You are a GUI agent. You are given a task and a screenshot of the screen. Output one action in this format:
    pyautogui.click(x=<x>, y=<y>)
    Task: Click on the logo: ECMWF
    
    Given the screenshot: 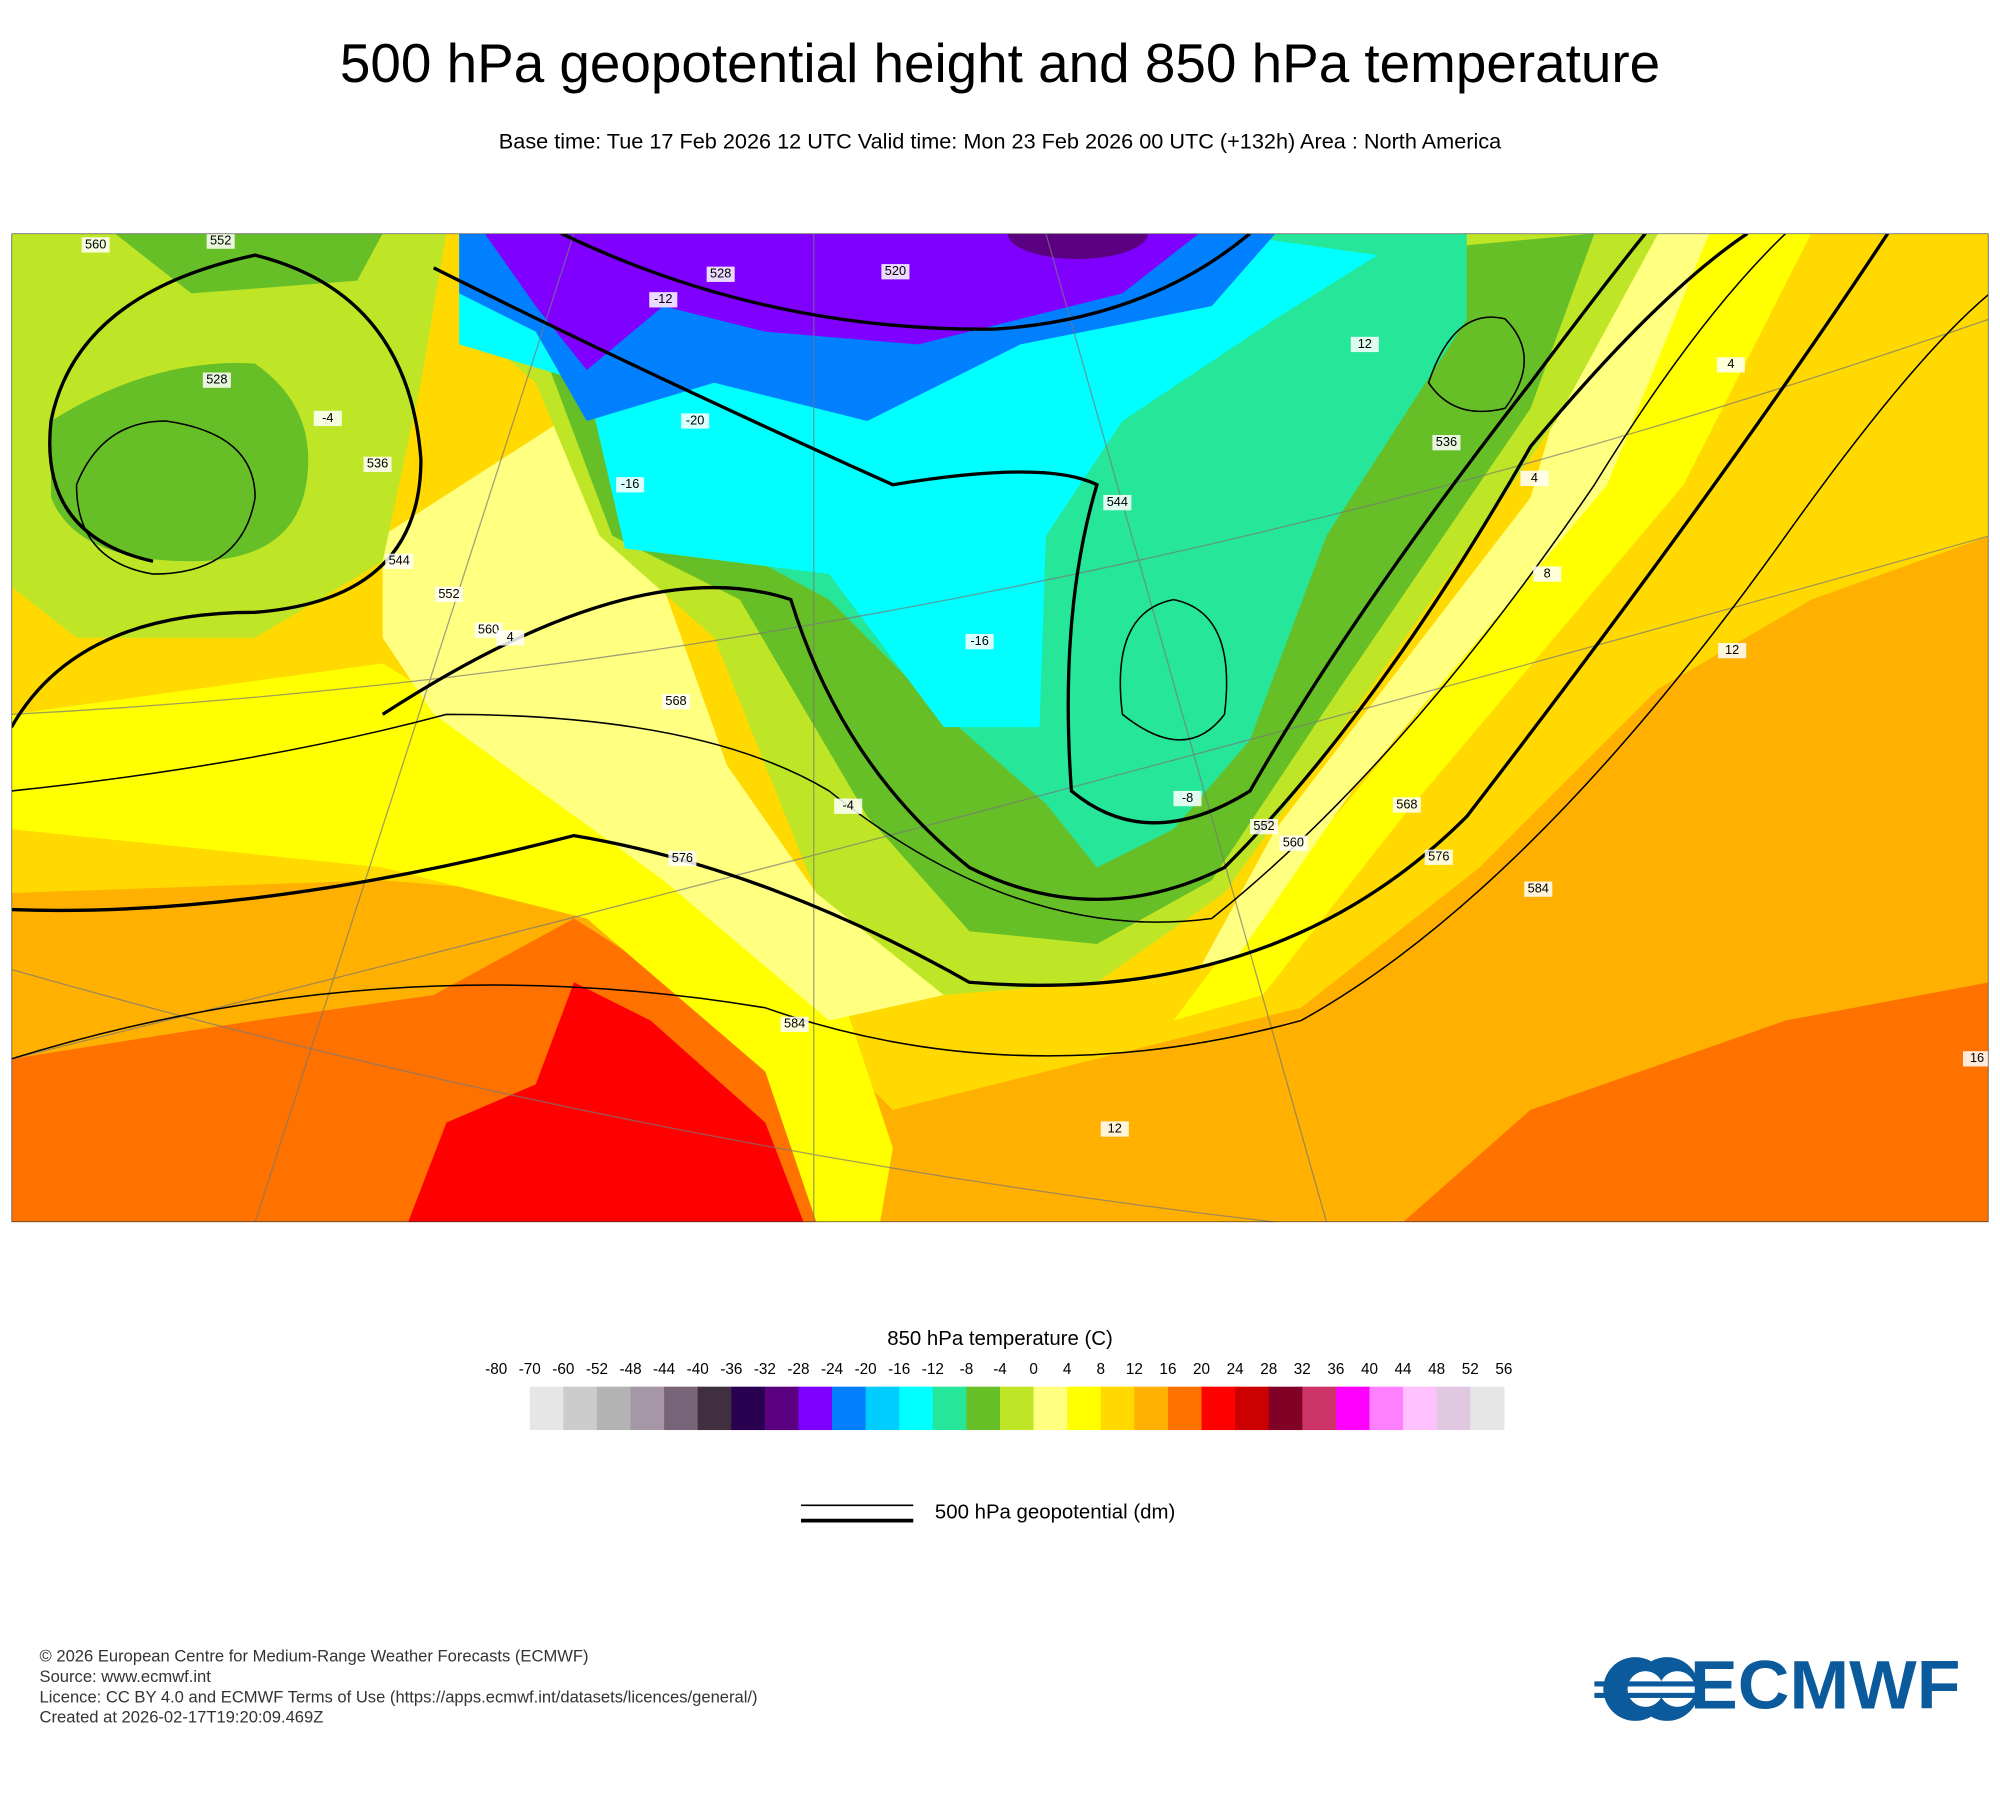 What is the action you would take?
    pyautogui.click(x=1777, y=1684)
    